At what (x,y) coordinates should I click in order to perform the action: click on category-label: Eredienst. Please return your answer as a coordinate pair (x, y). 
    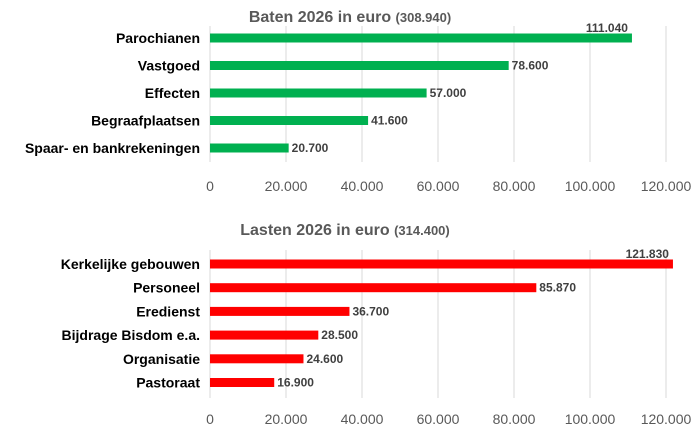
    Looking at the image, I should click on (168, 311).